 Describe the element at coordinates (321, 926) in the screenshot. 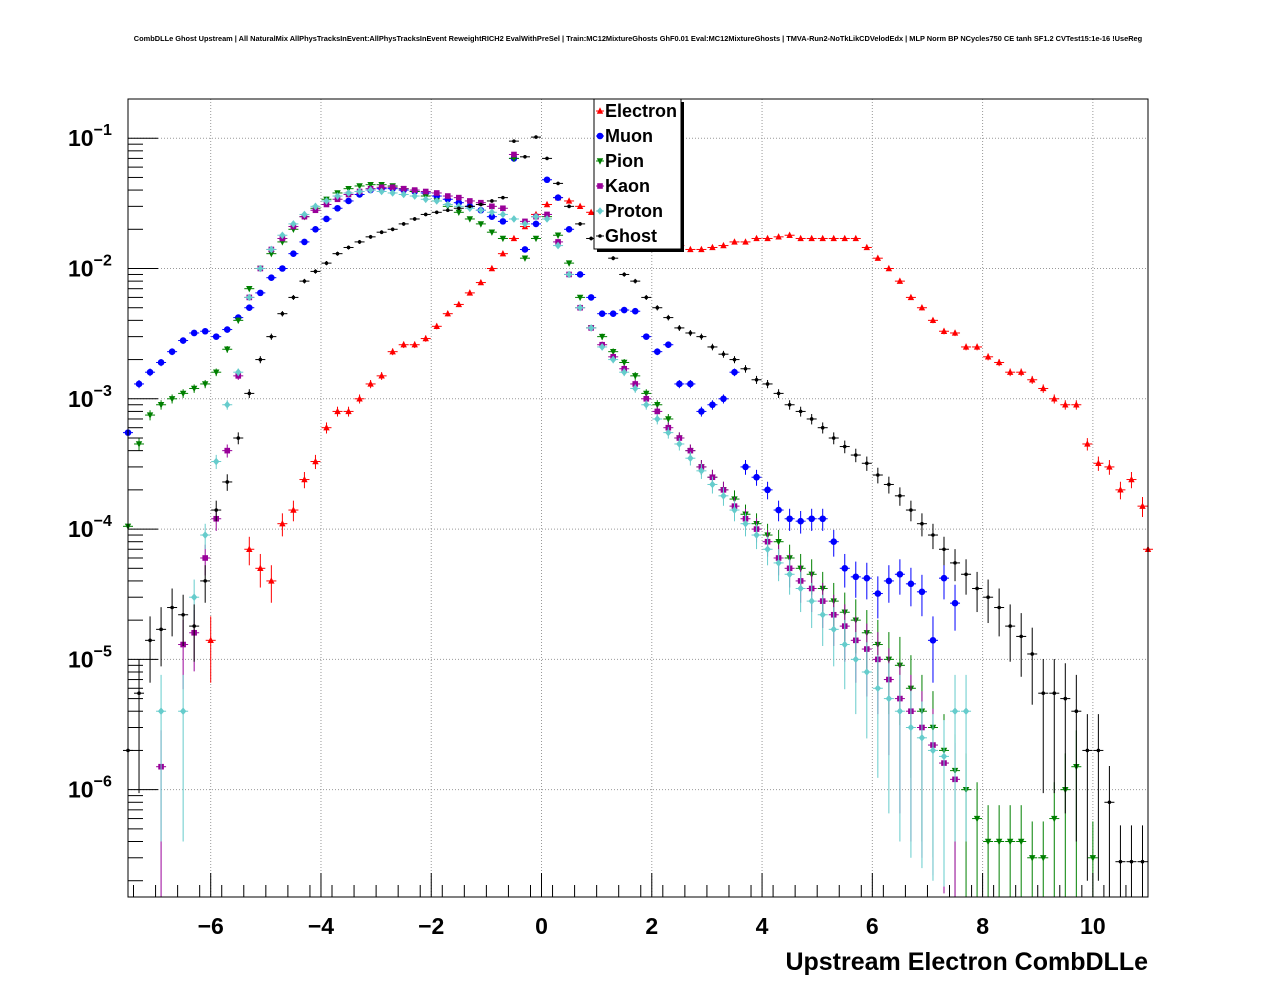

I see `x-tick-label: −4` at that location.